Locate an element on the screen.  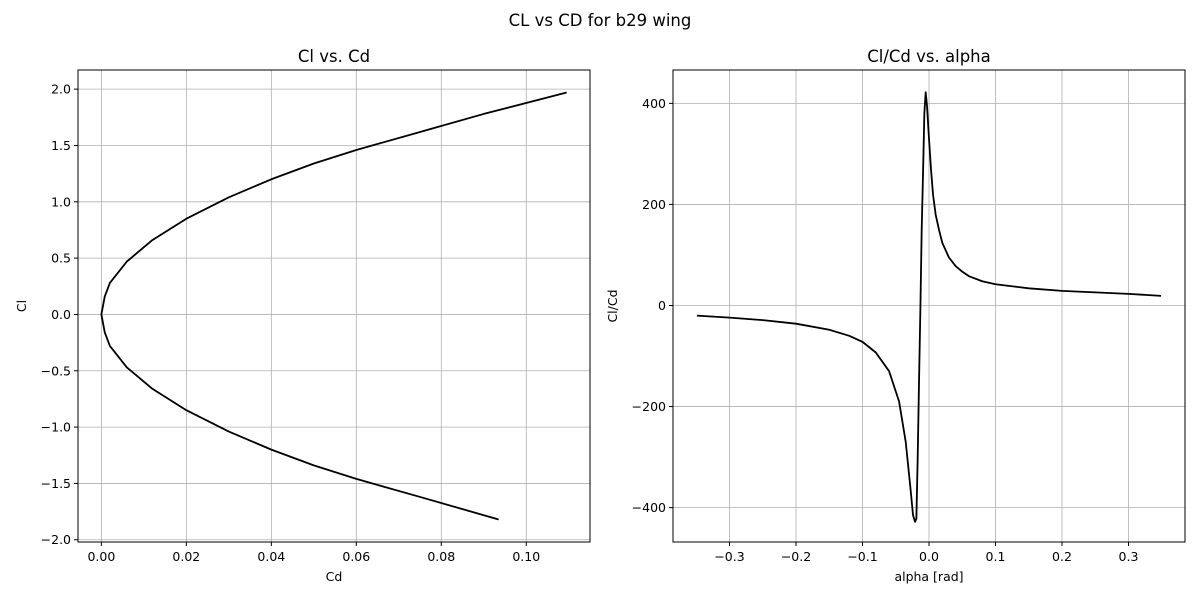
right-x-tick: −0.3 is located at coordinates (729, 553).